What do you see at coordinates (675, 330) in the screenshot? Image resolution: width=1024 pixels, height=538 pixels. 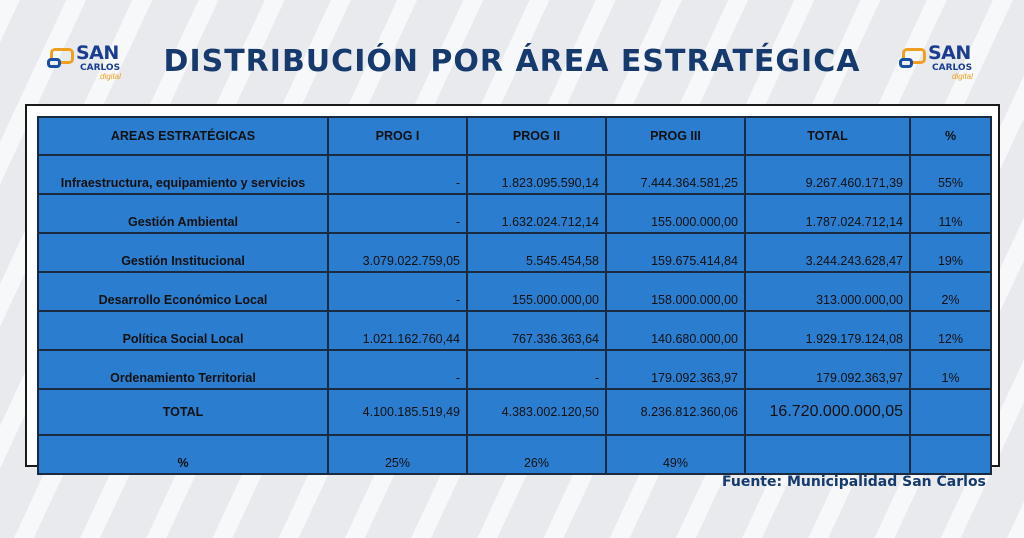 I see `value-cell: 140.680.000,00` at bounding box center [675, 330].